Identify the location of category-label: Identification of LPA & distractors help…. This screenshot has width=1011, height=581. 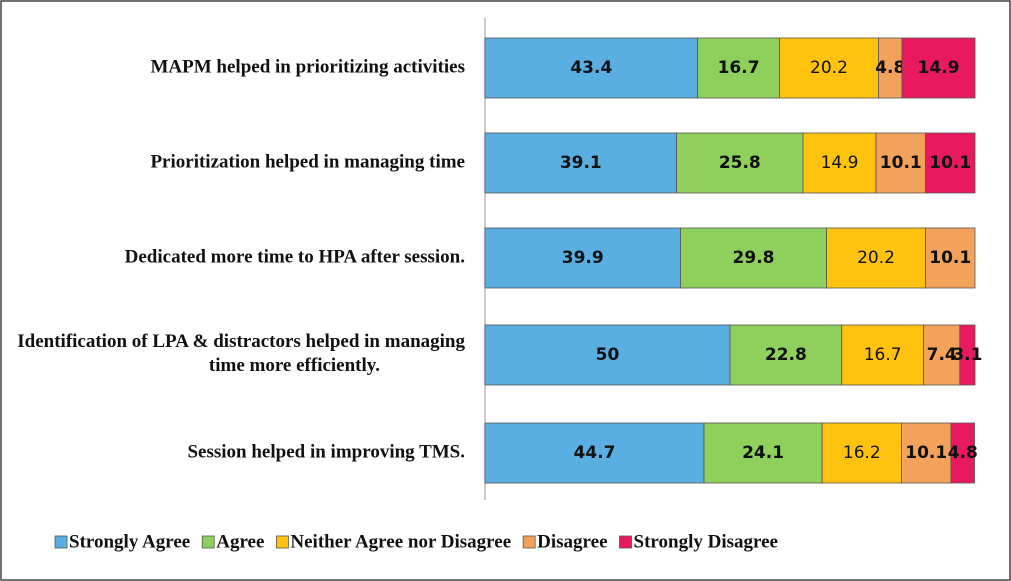
(241, 353).